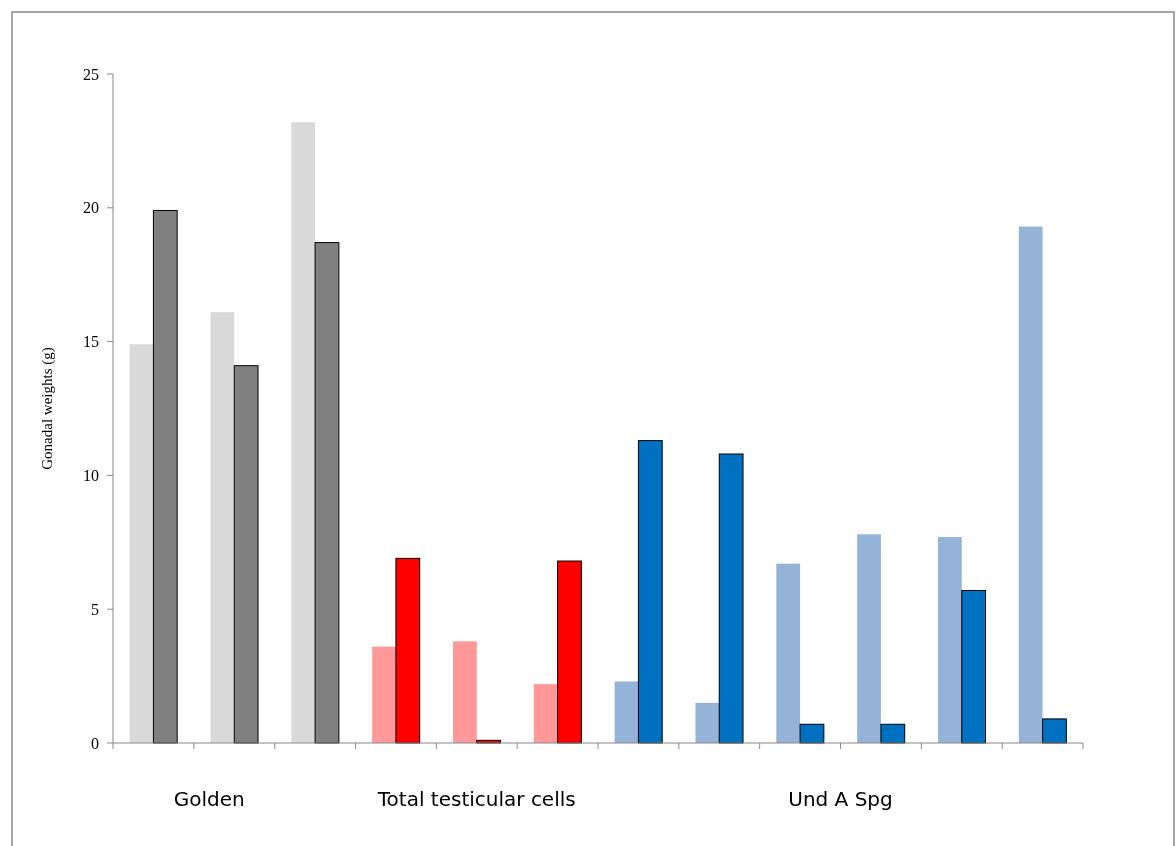 Image resolution: width=1176 pixels, height=846 pixels. Describe the element at coordinates (47, 408) in the screenshot. I see `y-axis-title: Gonadal weights (g)` at that location.